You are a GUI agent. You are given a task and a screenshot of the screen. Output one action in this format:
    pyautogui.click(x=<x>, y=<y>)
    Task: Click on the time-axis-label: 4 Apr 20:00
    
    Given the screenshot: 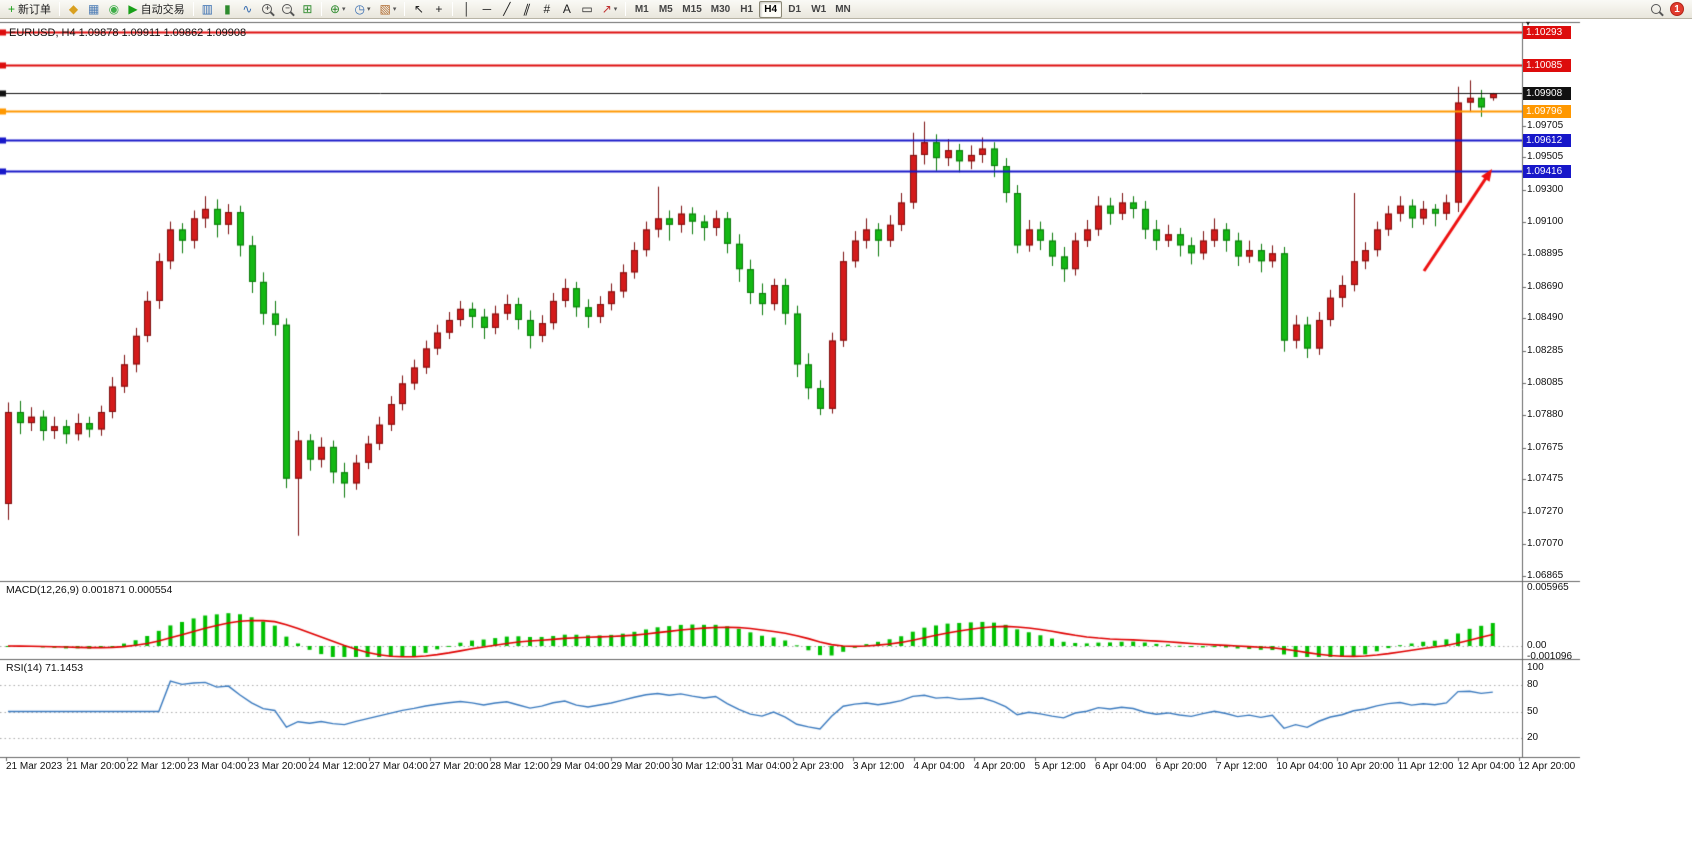 What is the action you would take?
    pyautogui.click(x=1000, y=766)
    